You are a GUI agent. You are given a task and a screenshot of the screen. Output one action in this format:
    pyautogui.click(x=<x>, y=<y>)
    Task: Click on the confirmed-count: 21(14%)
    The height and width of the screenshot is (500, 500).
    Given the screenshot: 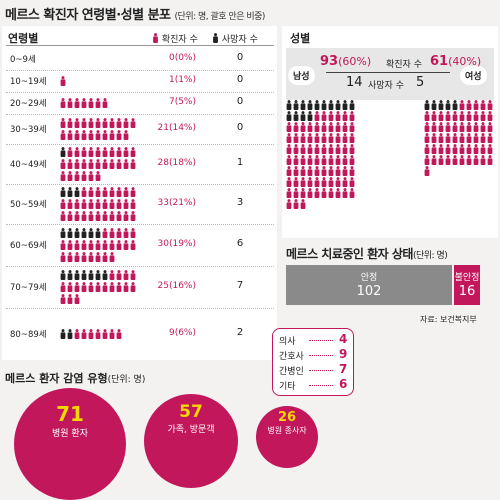 What is the action you would take?
    pyautogui.click(x=176, y=128)
    